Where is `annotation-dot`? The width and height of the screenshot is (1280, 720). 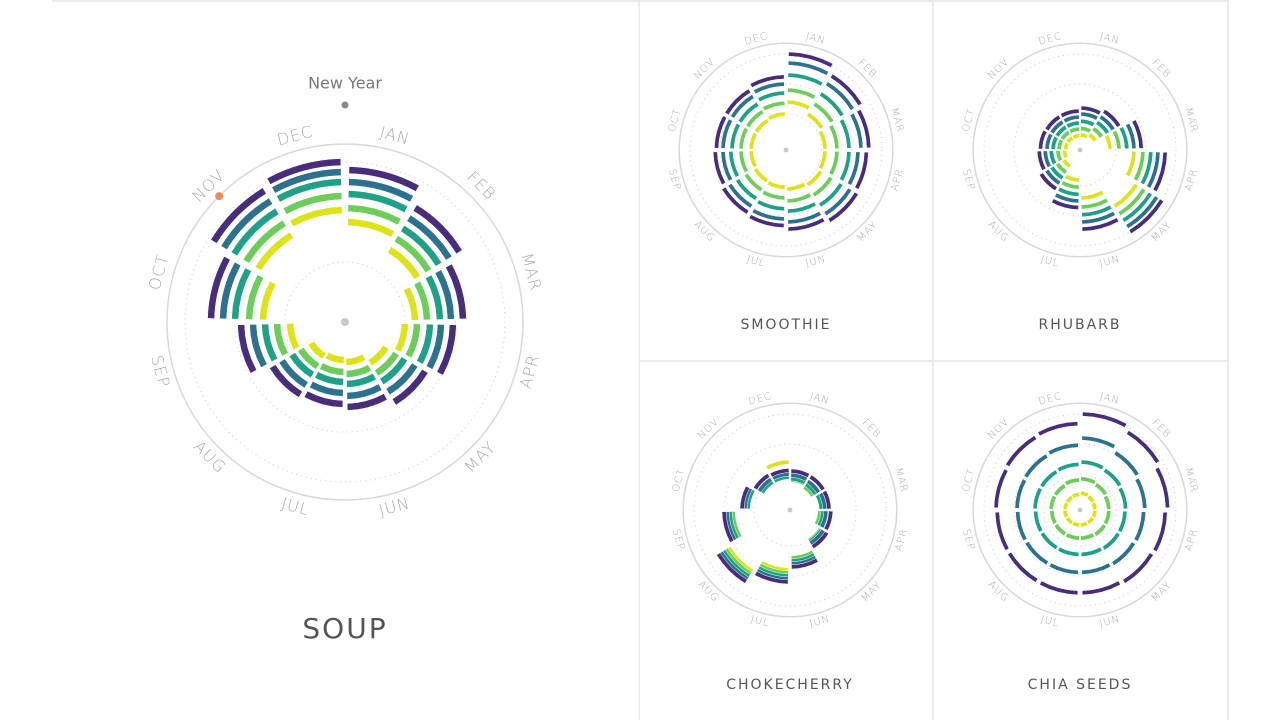
annotation-dot is located at coordinates (345, 105).